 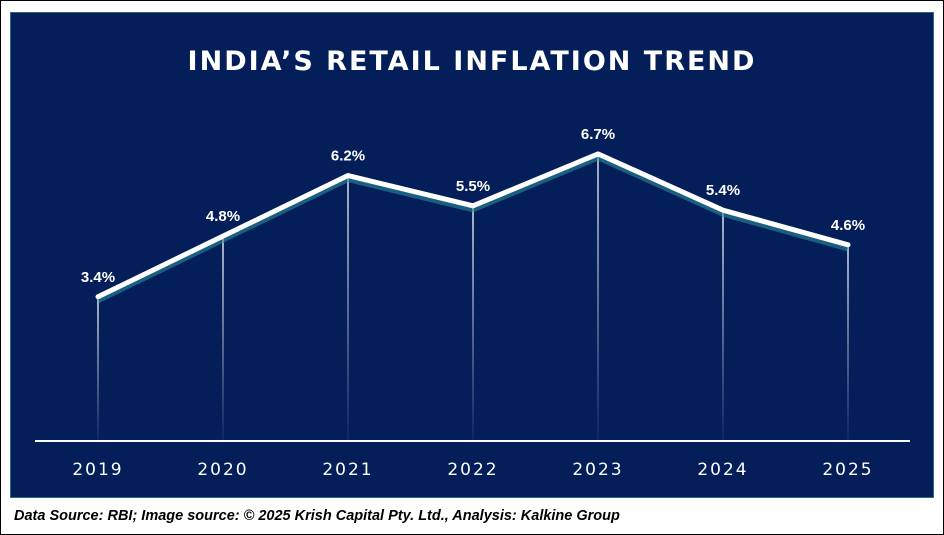 I want to click on drop-line-2024, so click(x=723, y=325).